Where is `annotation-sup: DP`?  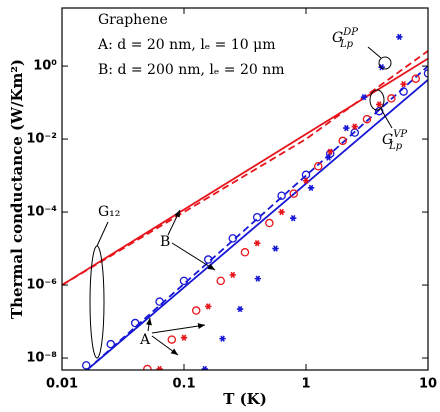
annotation-sup: DP is located at coordinates (350, 32).